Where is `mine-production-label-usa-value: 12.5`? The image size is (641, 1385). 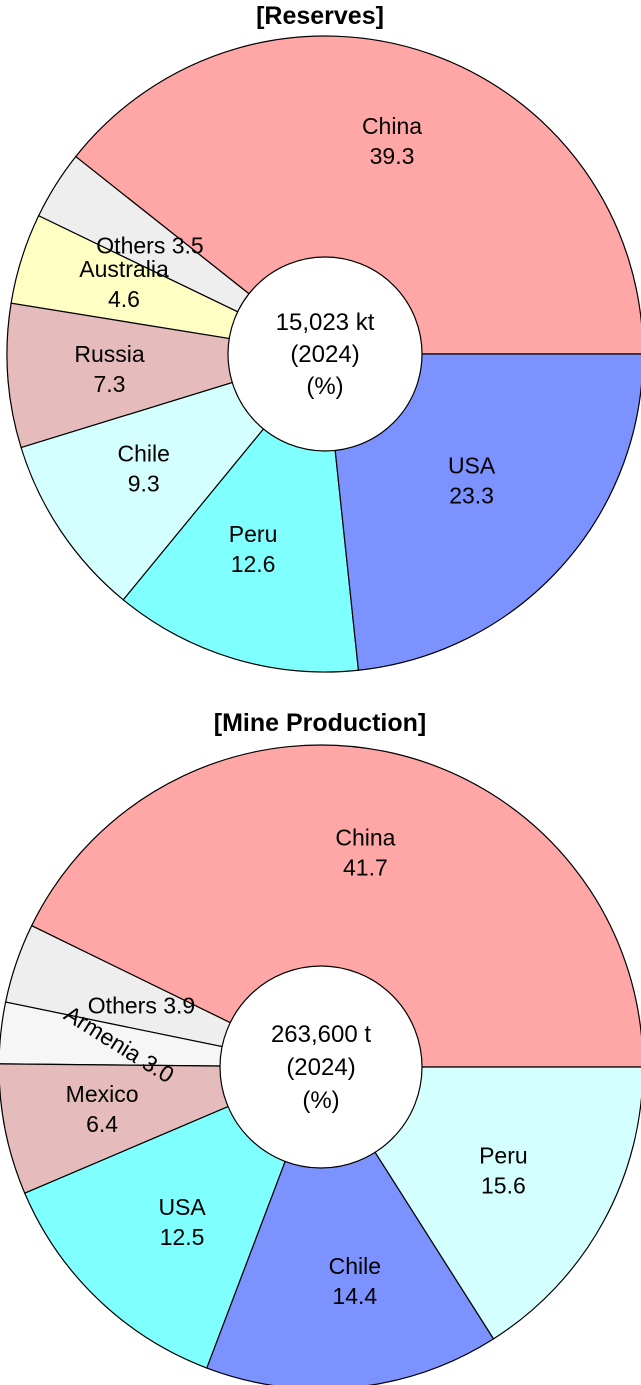 mine-production-label-usa-value: 12.5 is located at coordinates (182, 1237).